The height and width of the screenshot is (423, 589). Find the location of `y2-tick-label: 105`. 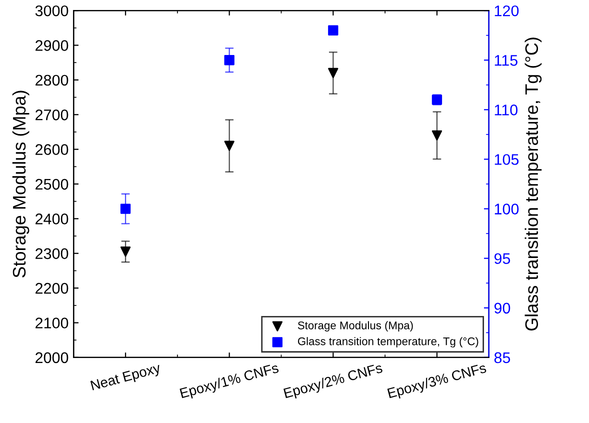

y2-tick-label: 105 is located at coordinates (506, 159).